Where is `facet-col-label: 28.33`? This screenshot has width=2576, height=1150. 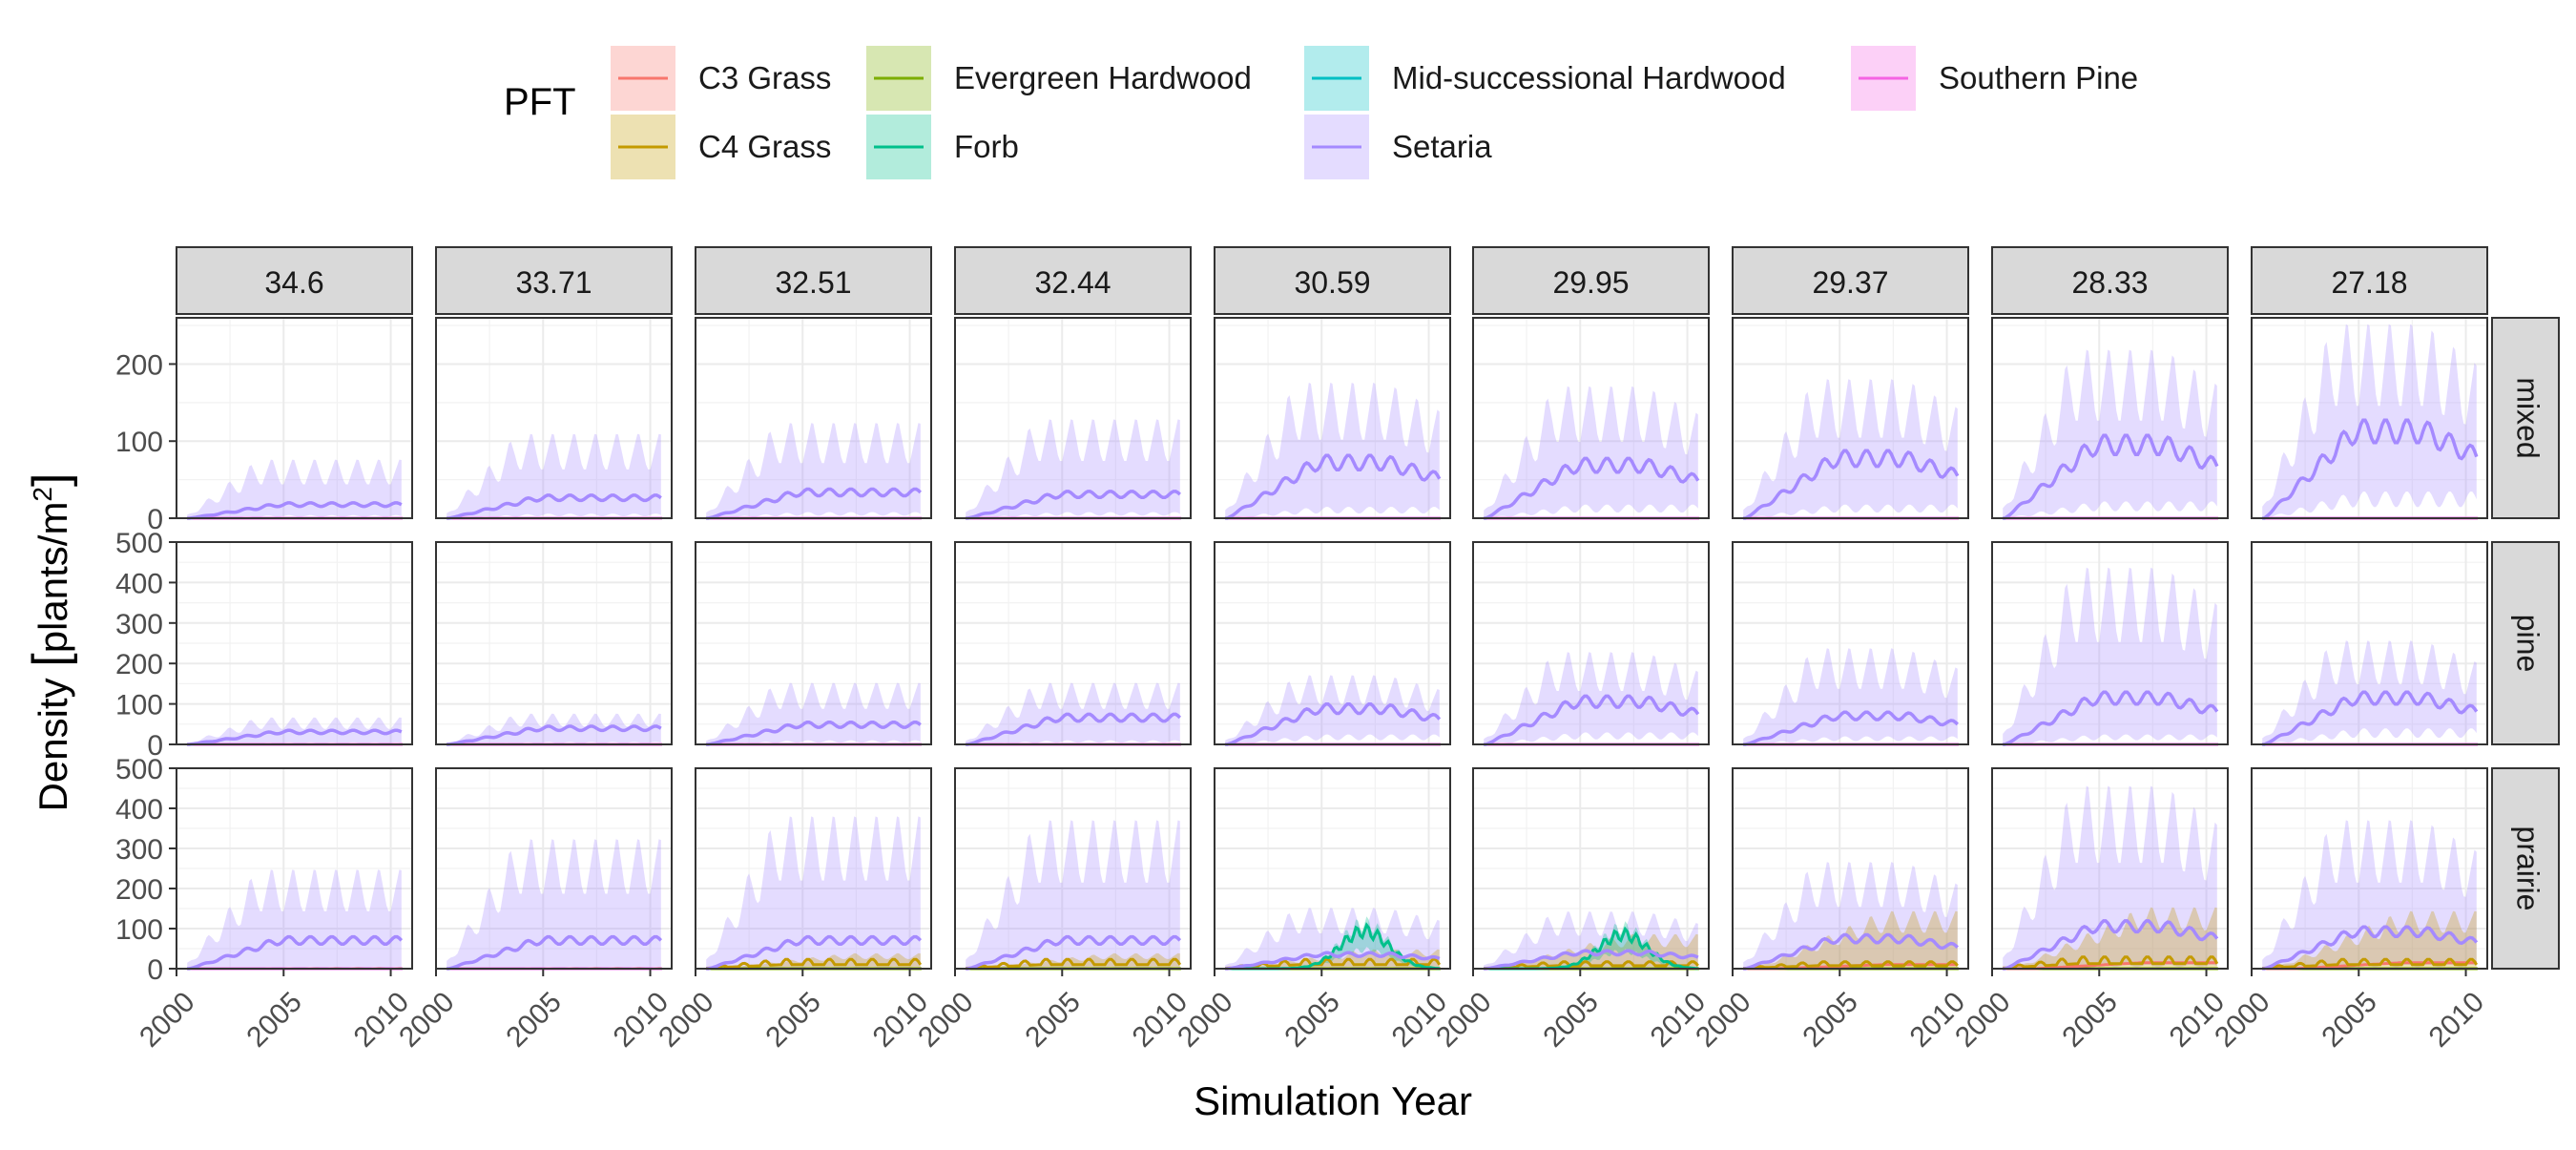
facet-col-label: 28.33 is located at coordinates (2109, 282).